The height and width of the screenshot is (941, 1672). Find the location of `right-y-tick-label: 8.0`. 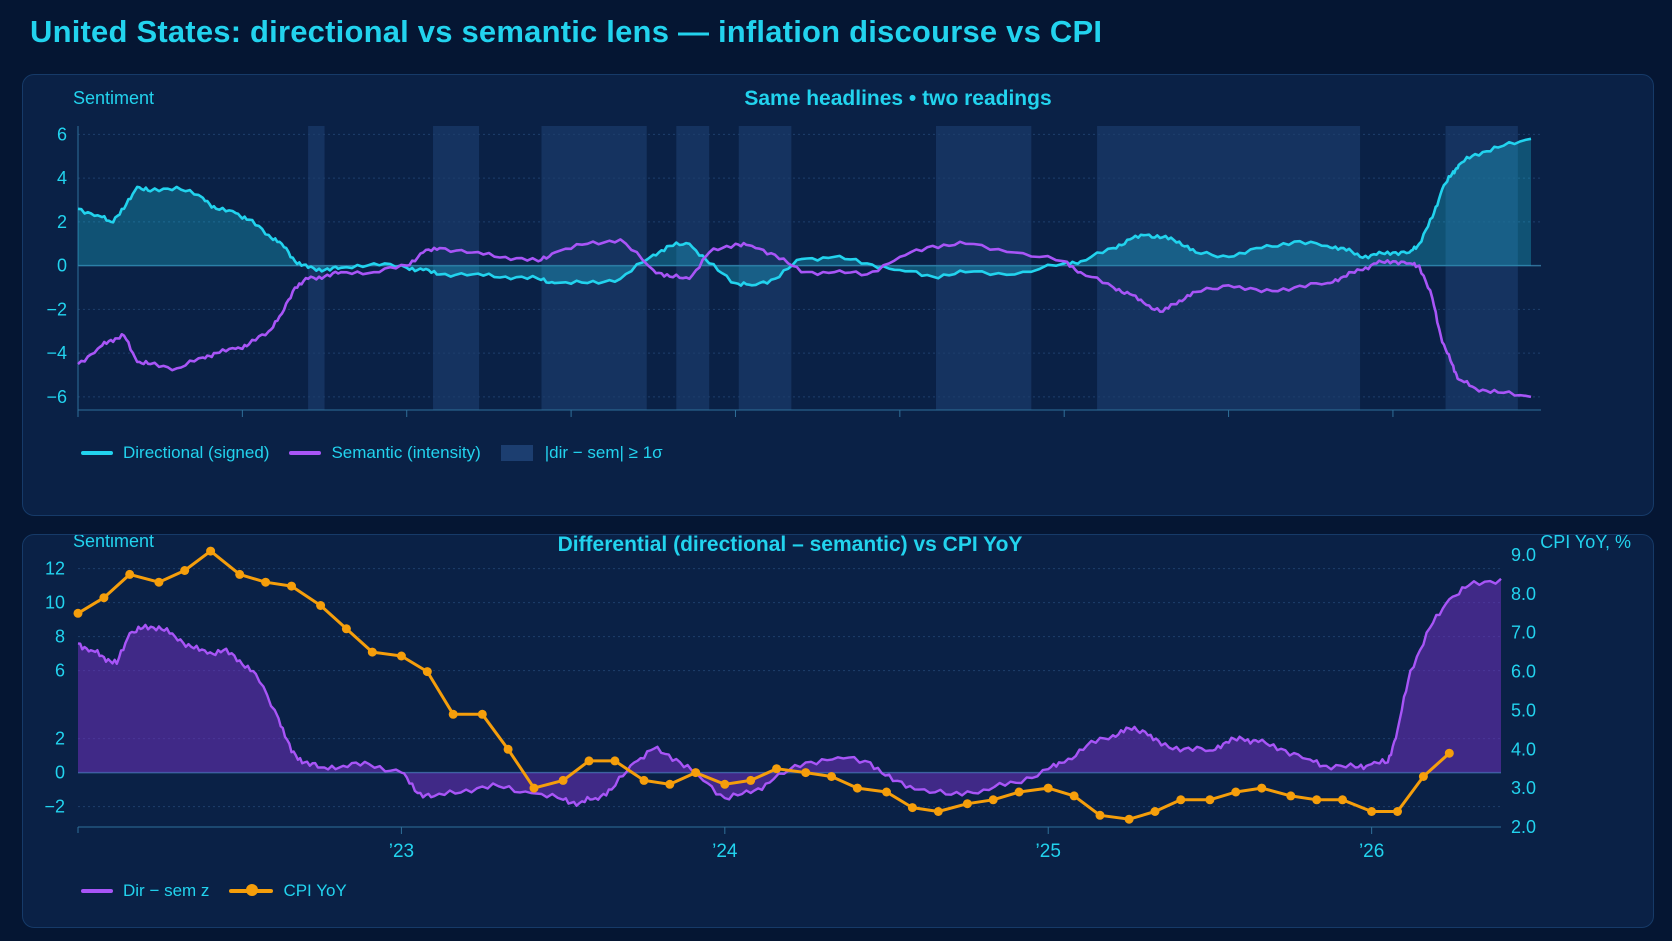

right-y-tick-label: 8.0 is located at coordinates (1523, 594).